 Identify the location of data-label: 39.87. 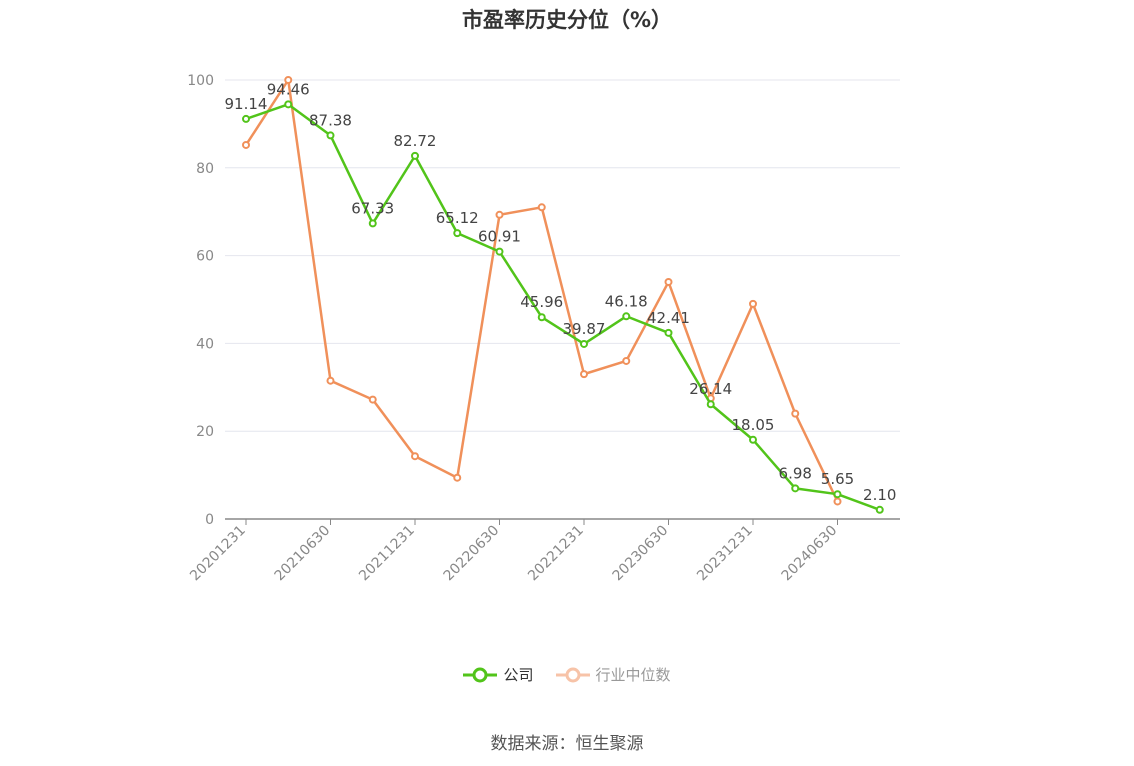
(584, 329).